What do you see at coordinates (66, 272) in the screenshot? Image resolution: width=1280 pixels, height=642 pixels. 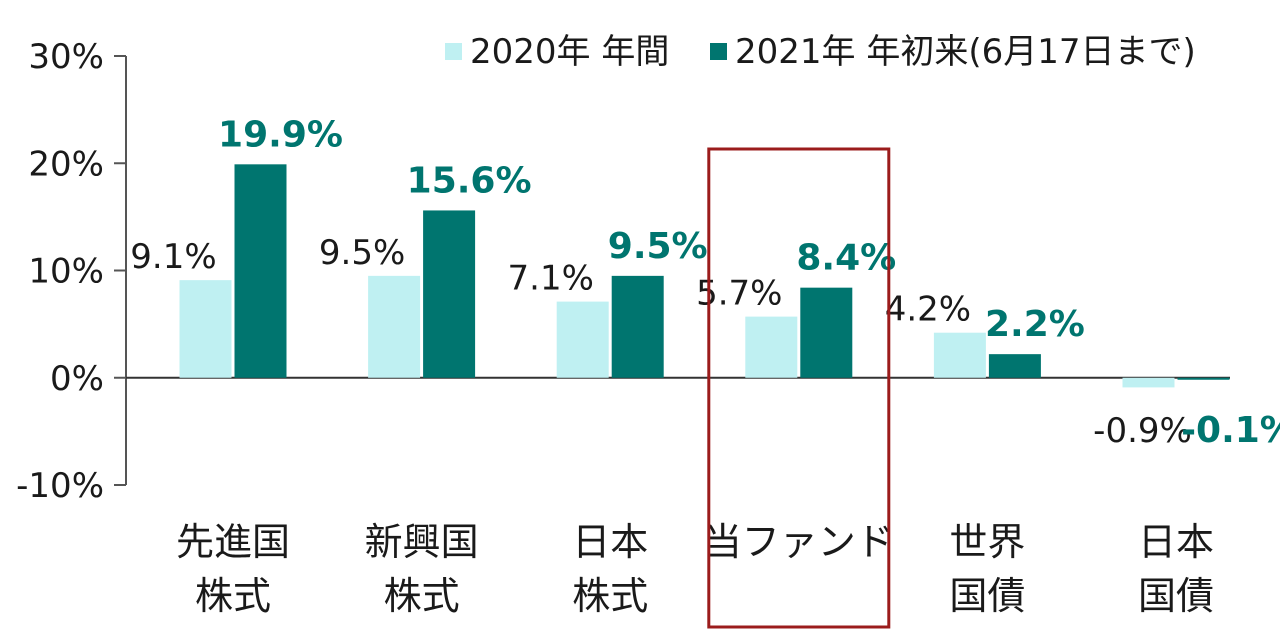 I see `y-tick-label: 10%` at bounding box center [66, 272].